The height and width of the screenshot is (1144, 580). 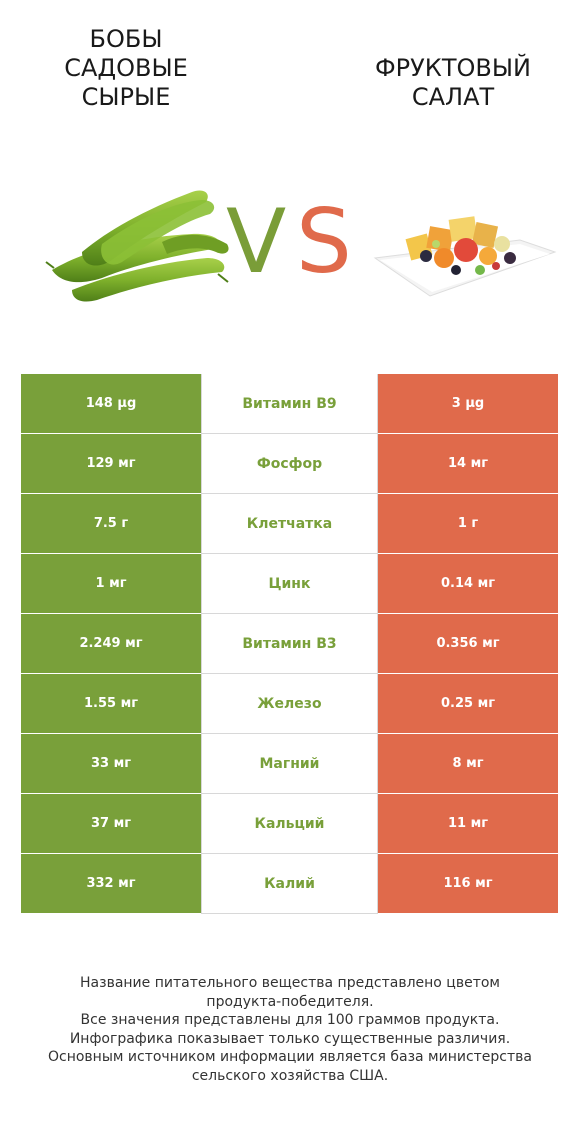 I want to click on left-value-cell: 1.55 мг, so click(x=111, y=704).